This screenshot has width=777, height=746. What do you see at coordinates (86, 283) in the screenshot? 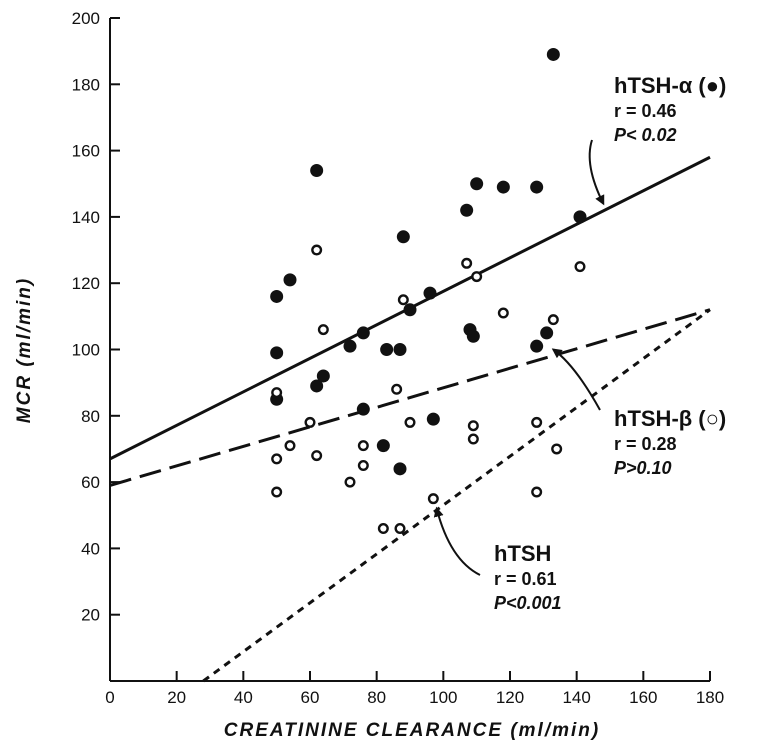
I see `y-tick-label: 120` at bounding box center [86, 283].